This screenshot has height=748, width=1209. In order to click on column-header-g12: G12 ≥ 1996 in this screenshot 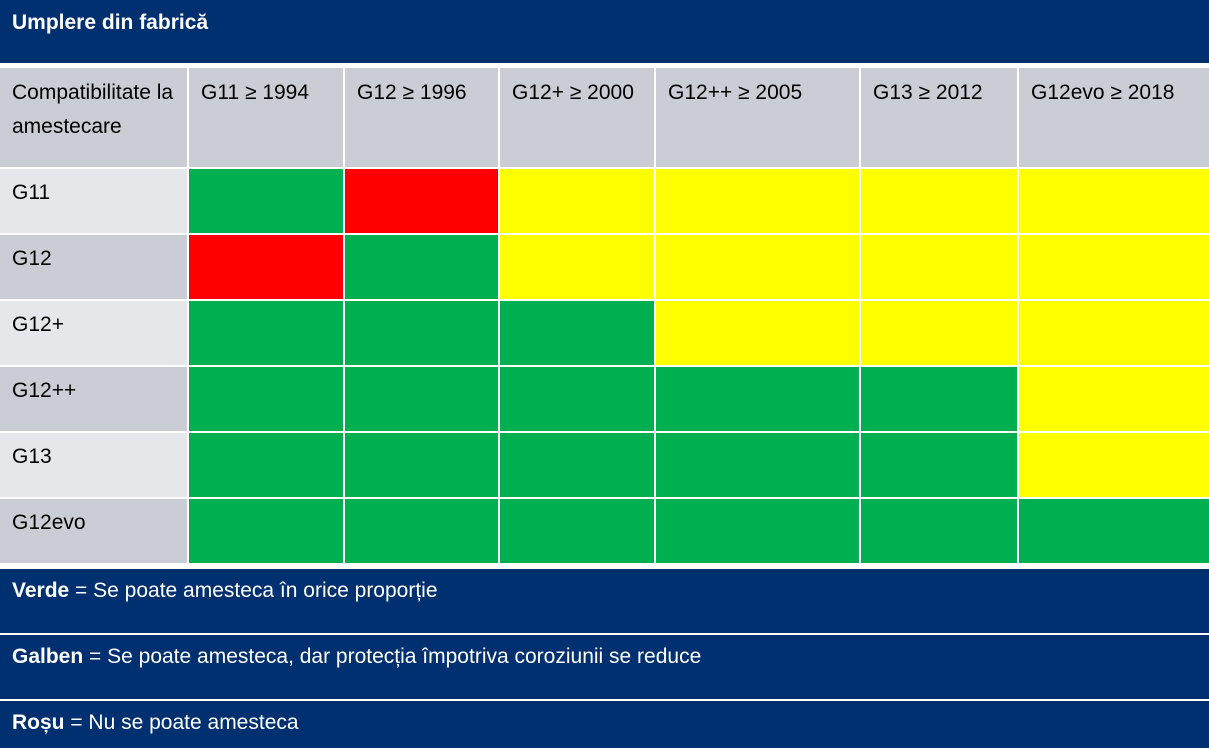, I will do `click(421, 118)`.